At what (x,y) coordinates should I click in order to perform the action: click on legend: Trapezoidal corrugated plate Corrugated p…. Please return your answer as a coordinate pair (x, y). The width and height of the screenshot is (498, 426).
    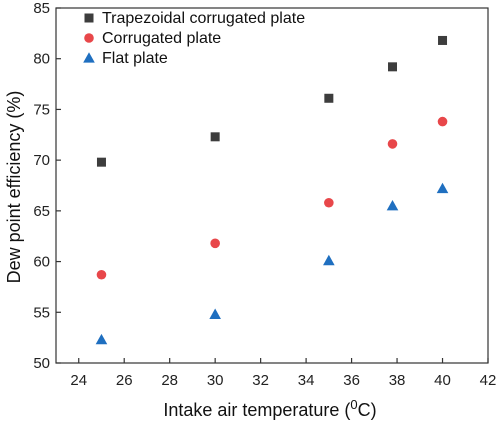
    Looking at the image, I should click on (194, 38).